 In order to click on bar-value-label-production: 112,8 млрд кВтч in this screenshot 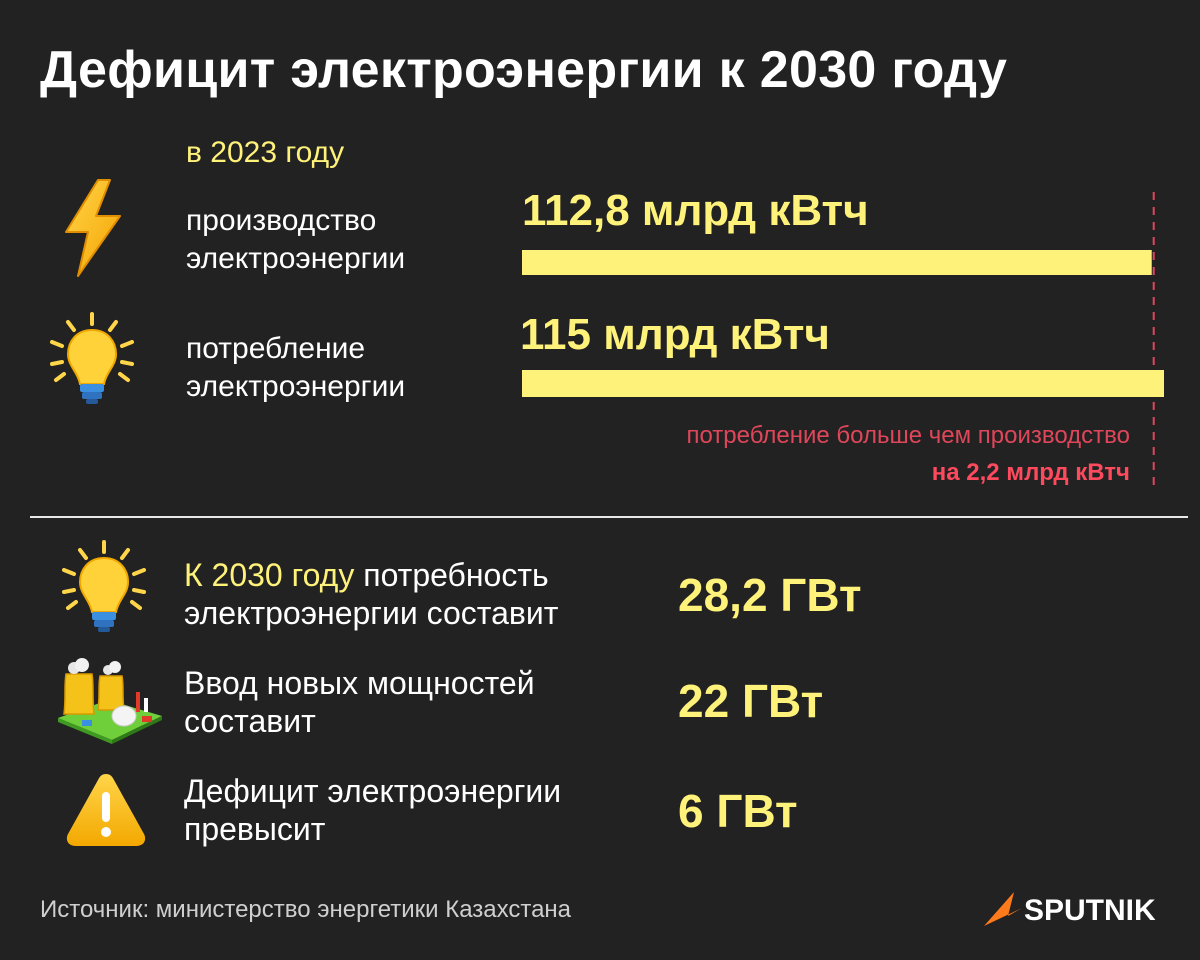, I will do `click(695, 210)`.